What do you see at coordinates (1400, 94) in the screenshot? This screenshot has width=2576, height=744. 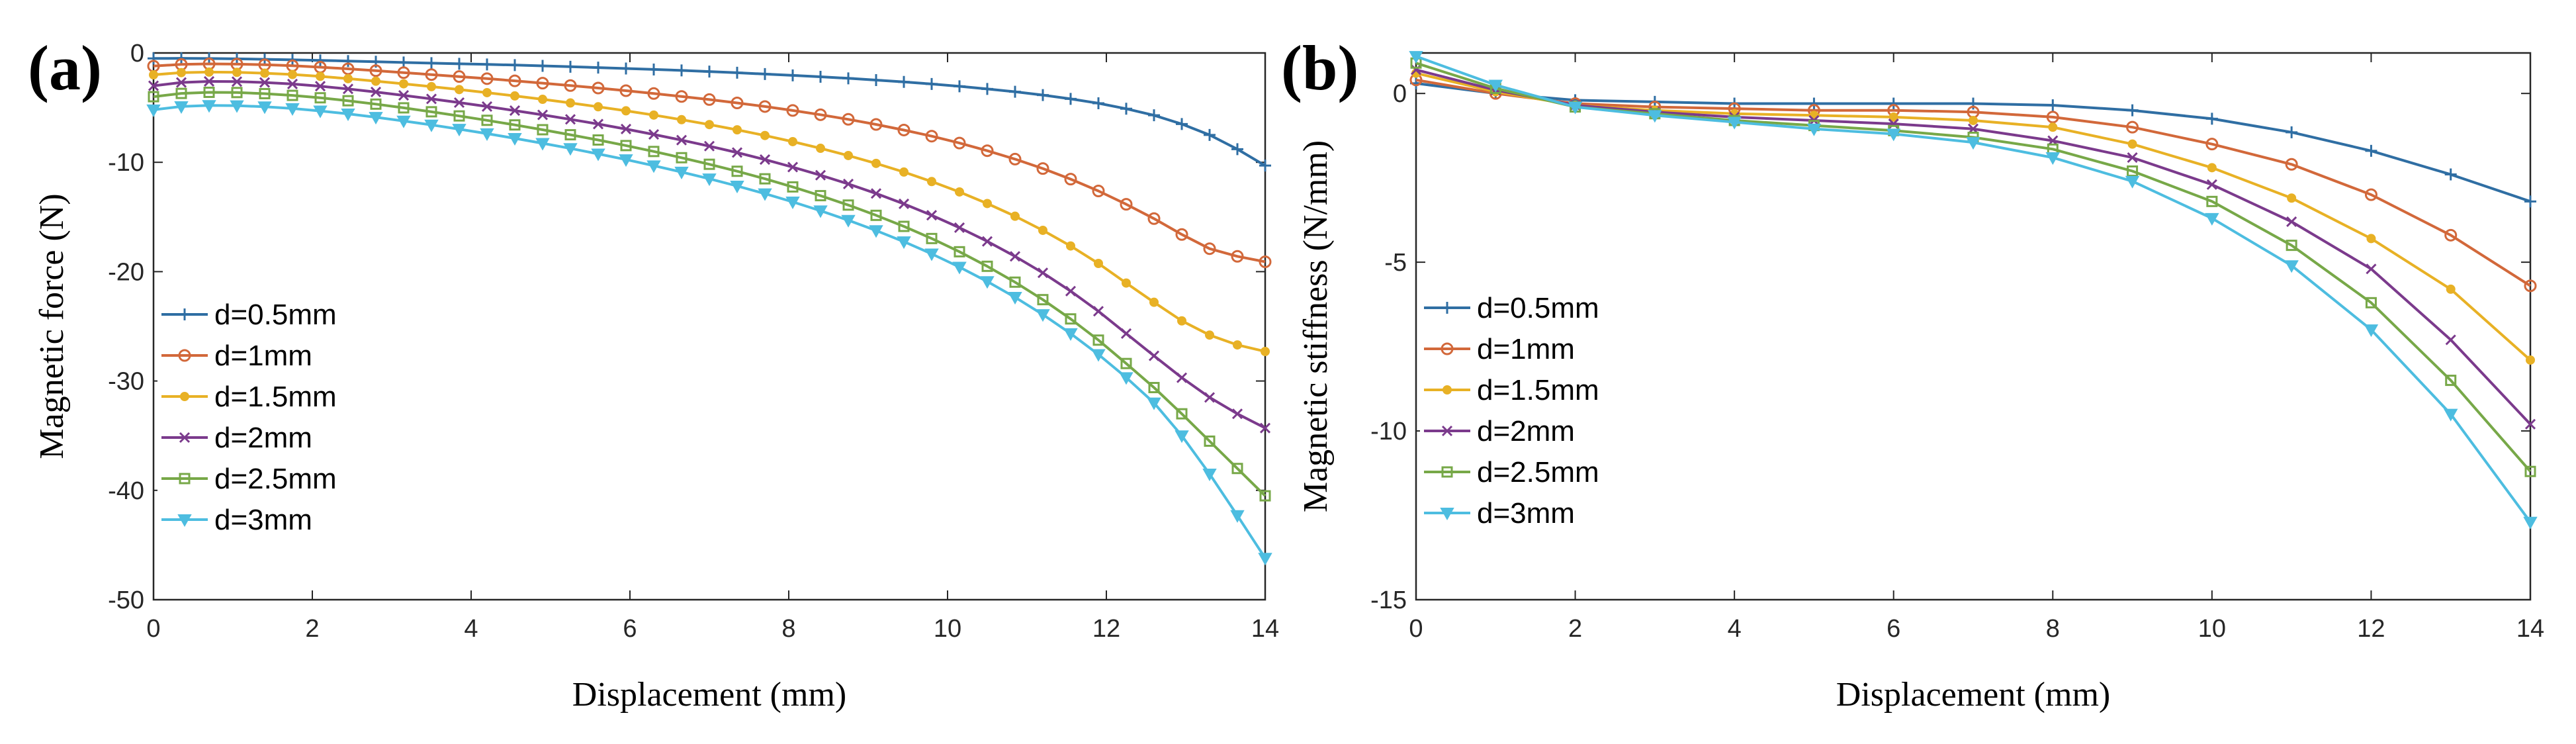 I see `y-tick-label: 0` at bounding box center [1400, 94].